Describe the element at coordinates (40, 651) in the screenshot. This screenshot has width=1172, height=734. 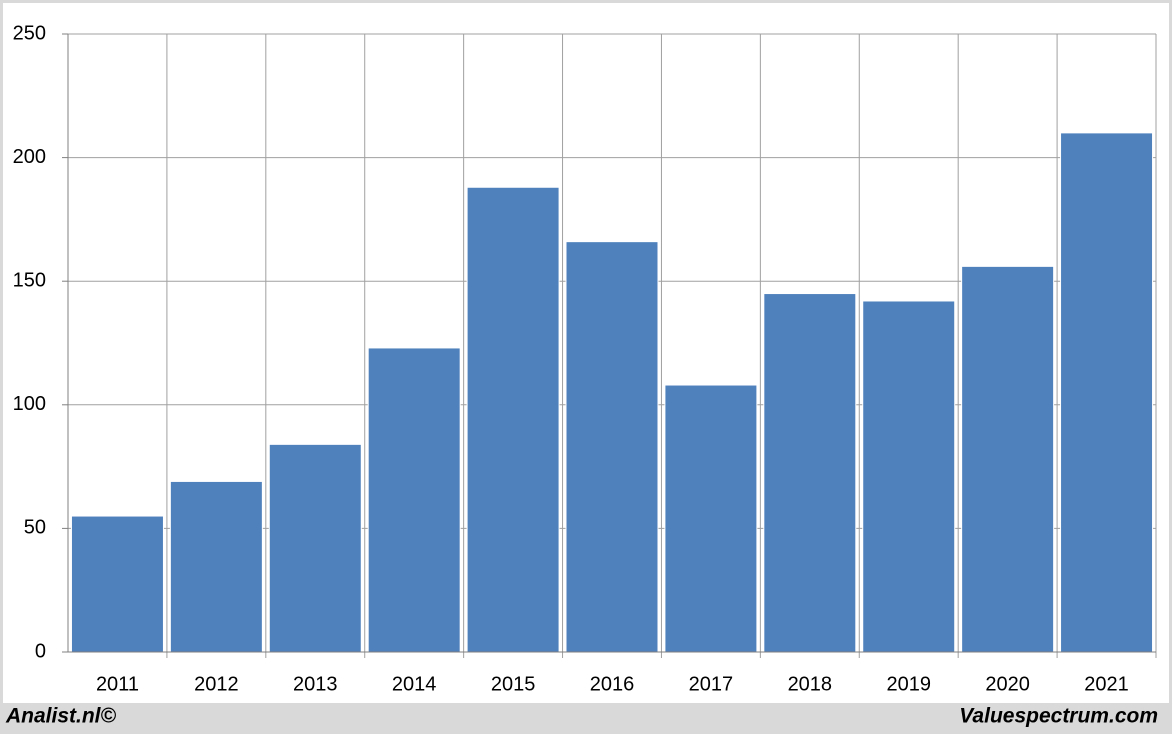
I see `y-tick-label: 0` at that location.